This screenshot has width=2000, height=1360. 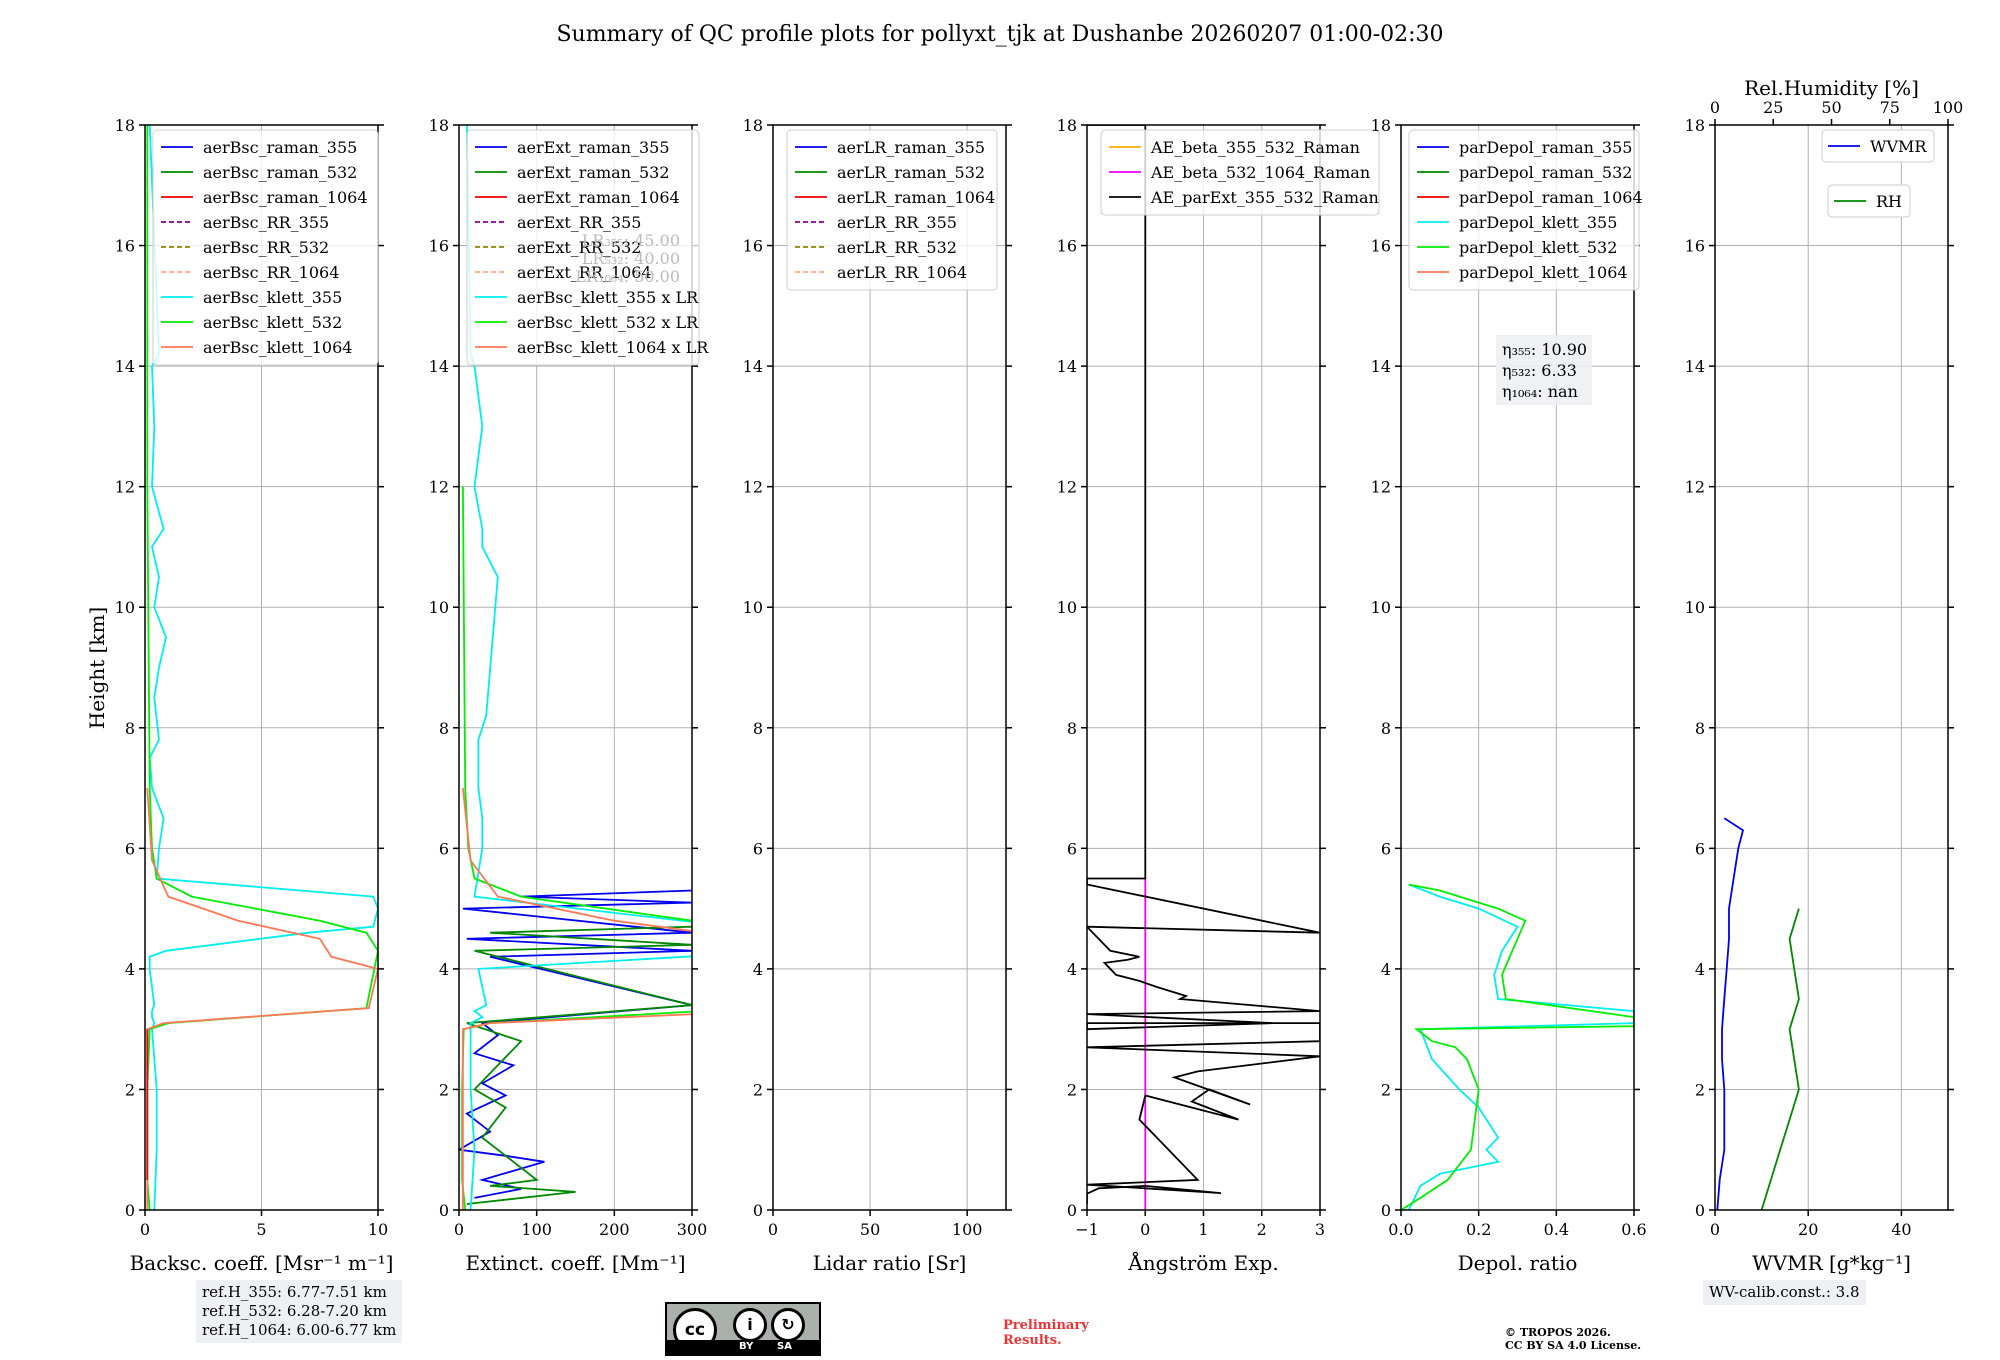 What do you see at coordinates (746, 1346) in the screenshot?
I see `license-by: BY` at bounding box center [746, 1346].